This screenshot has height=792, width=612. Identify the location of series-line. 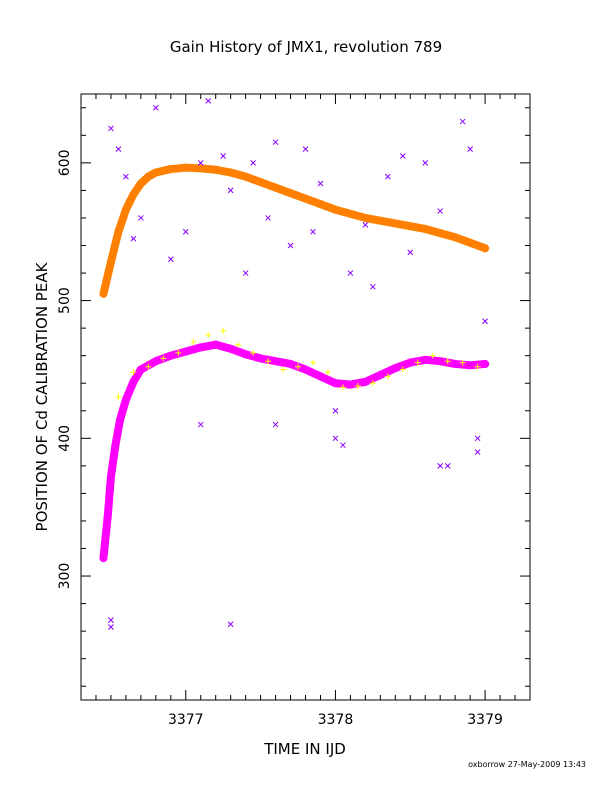
(294, 230).